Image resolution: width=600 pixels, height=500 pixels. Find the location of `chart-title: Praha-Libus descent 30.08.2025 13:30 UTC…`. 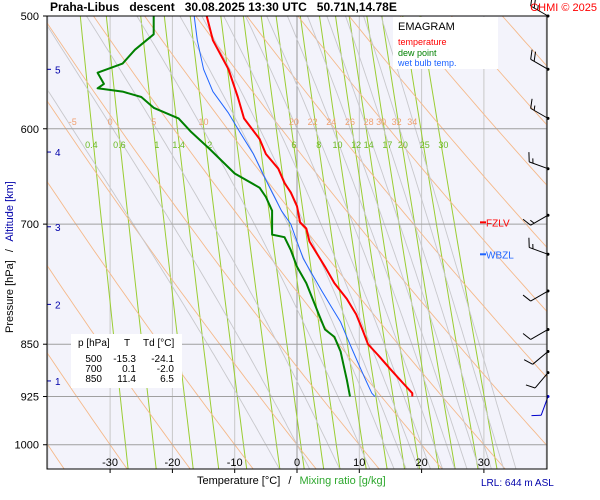

chart-title: Praha-Libus descent 30.08.2025 13:30 UTC… is located at coordinates (223, 7).